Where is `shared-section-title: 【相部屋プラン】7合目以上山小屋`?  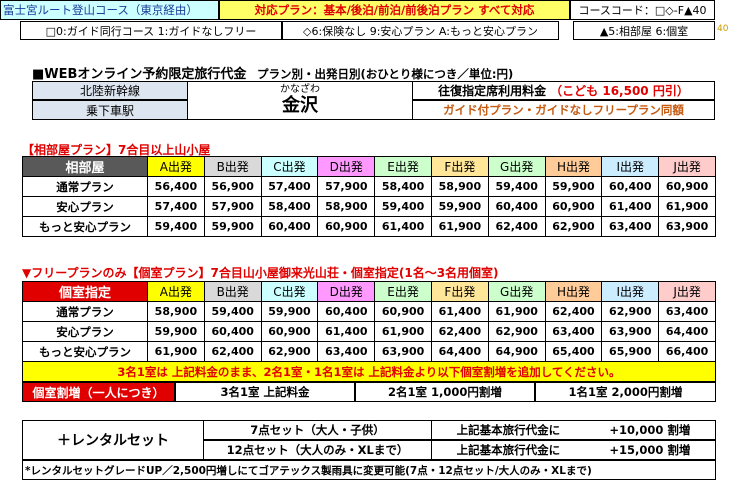 shared-section-title: 【相部屋プラン】7合目以上山小屋 is located at coordinates (116, 150).